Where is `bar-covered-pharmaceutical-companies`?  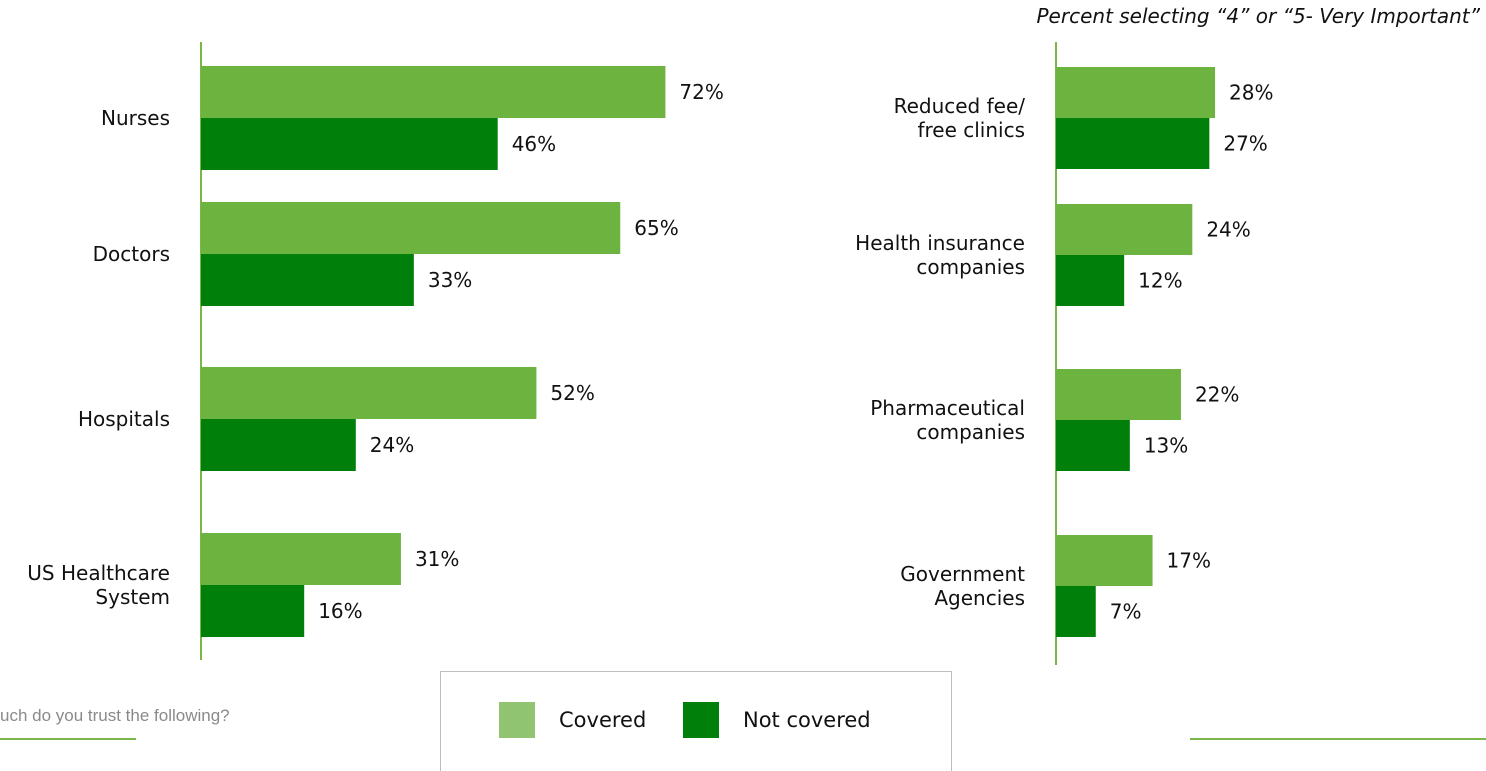 bar-covered-pharmaceutical-companies is located at coordinates (1118, 394).